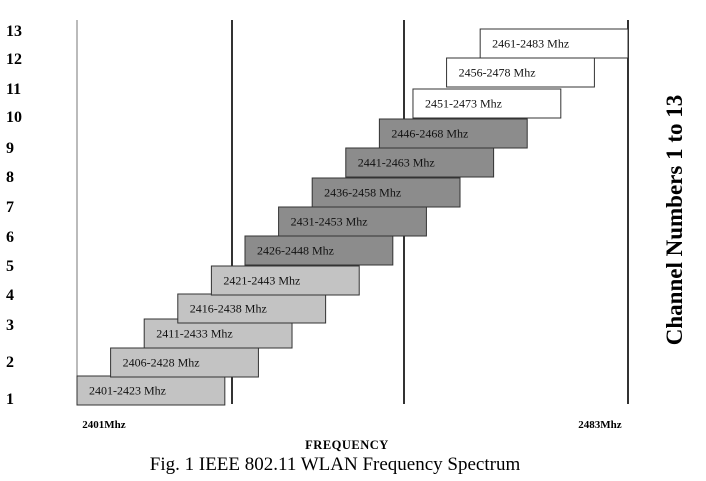  I want to click on channel-bar-label: 2446-2468 Mhz, so click(429, 134).